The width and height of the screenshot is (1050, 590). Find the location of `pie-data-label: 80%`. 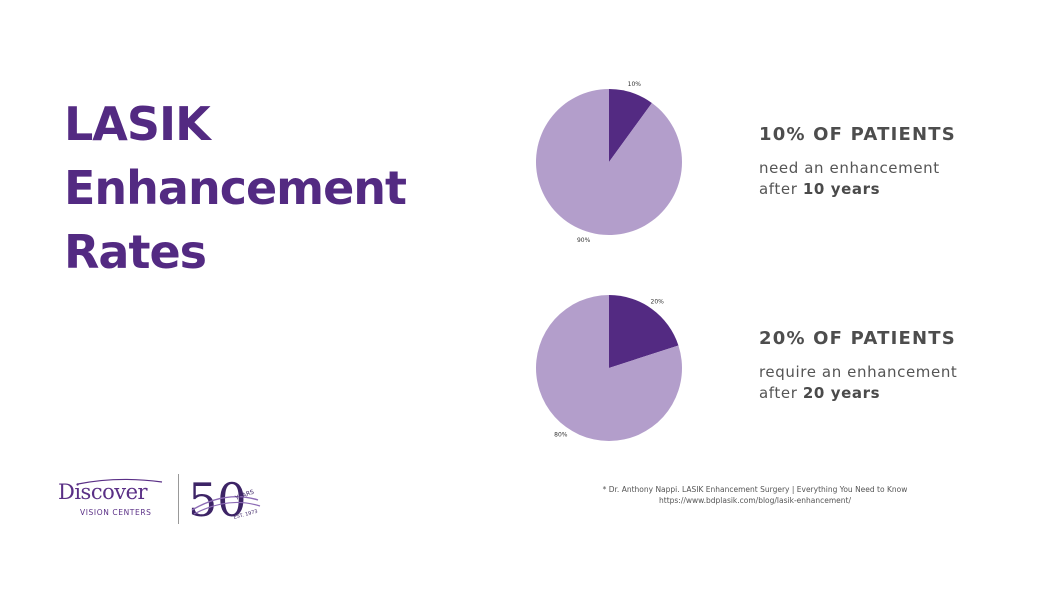

pie-data-label: 80% is located at coordinates (561, 434).